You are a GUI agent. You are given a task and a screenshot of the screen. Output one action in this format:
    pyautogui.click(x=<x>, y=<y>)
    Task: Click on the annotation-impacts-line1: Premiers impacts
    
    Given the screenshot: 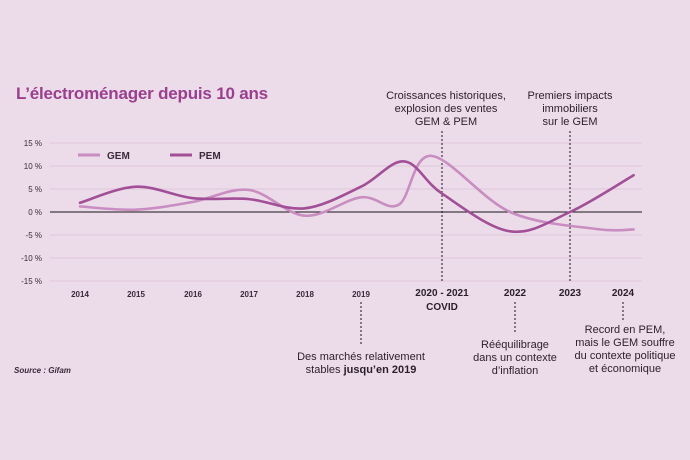 What is the action you would take?
    pyautogui.click(x=570, y=96)
    